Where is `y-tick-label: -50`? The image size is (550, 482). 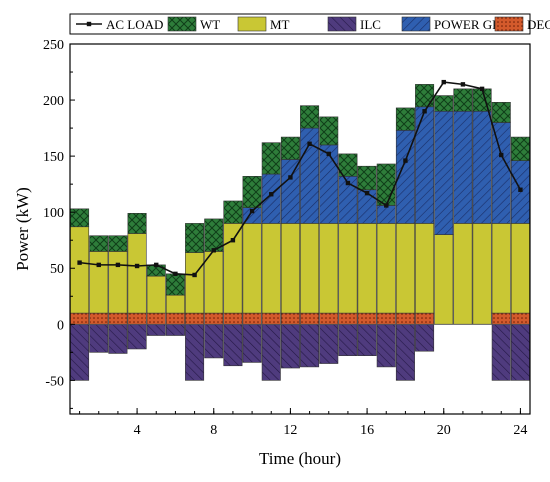
y-tick-label: -50 is located at coordinates (54, 381).